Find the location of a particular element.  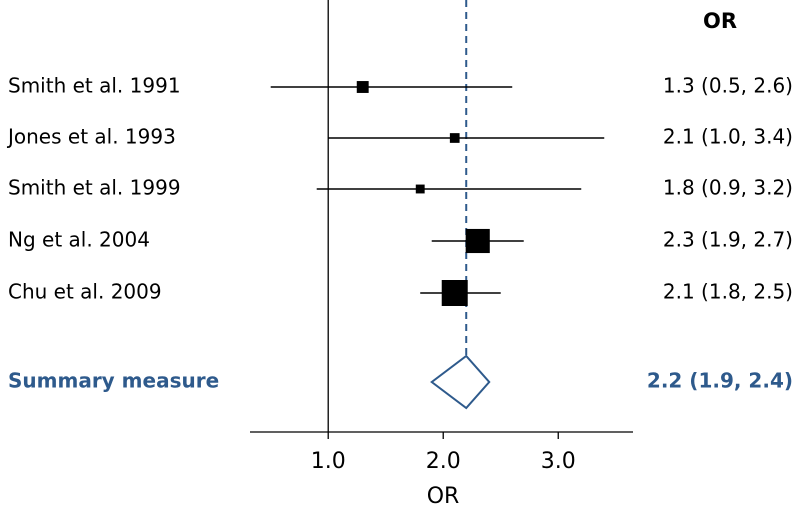

value-label: 1.3 (0.5, 2.6) is located at coordinates (728, 86).